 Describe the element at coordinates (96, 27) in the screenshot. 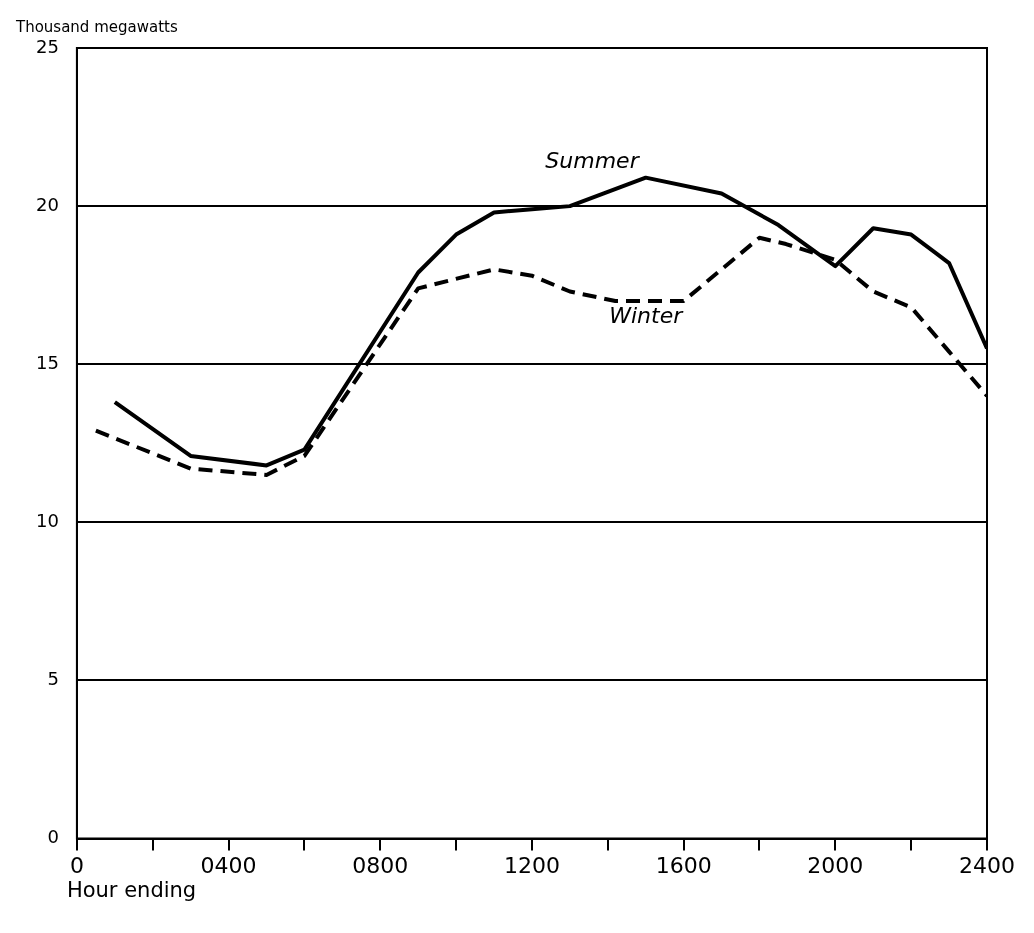

I see `y-axis-title: Thousand megawatts` at that location.